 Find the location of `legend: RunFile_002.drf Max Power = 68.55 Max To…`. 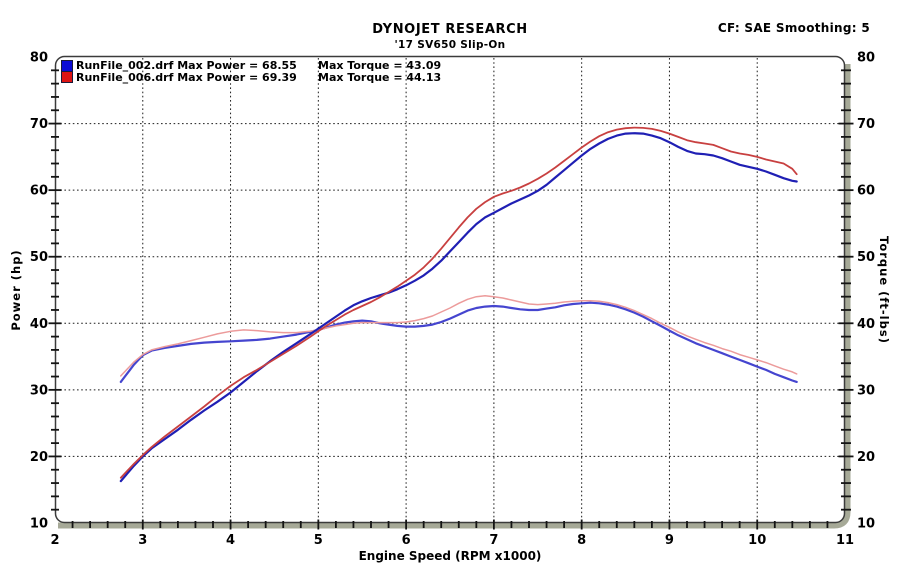

legend: RunFile_002.drf Max Power = 68.55 Max To… is located at coordinates (251, 71).